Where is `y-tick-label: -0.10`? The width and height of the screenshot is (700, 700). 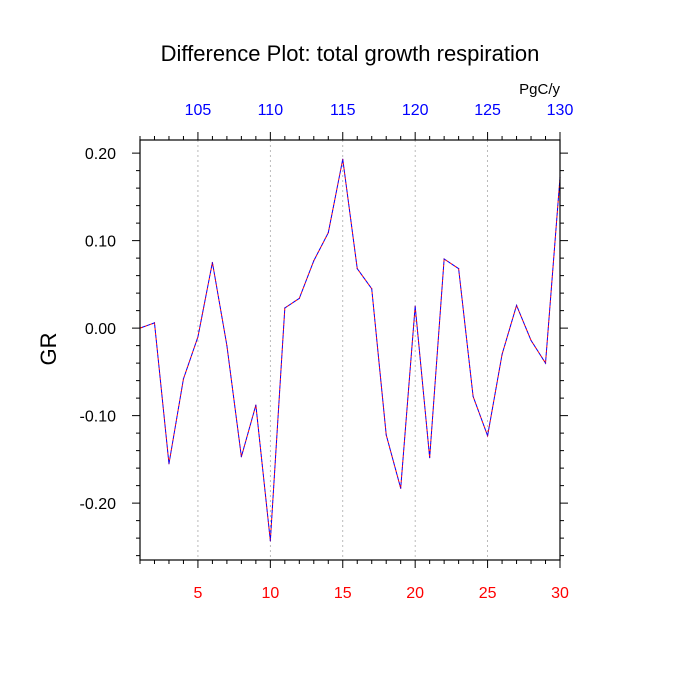 y-tick-label: -0.10 is located at coordinates (98, 417).